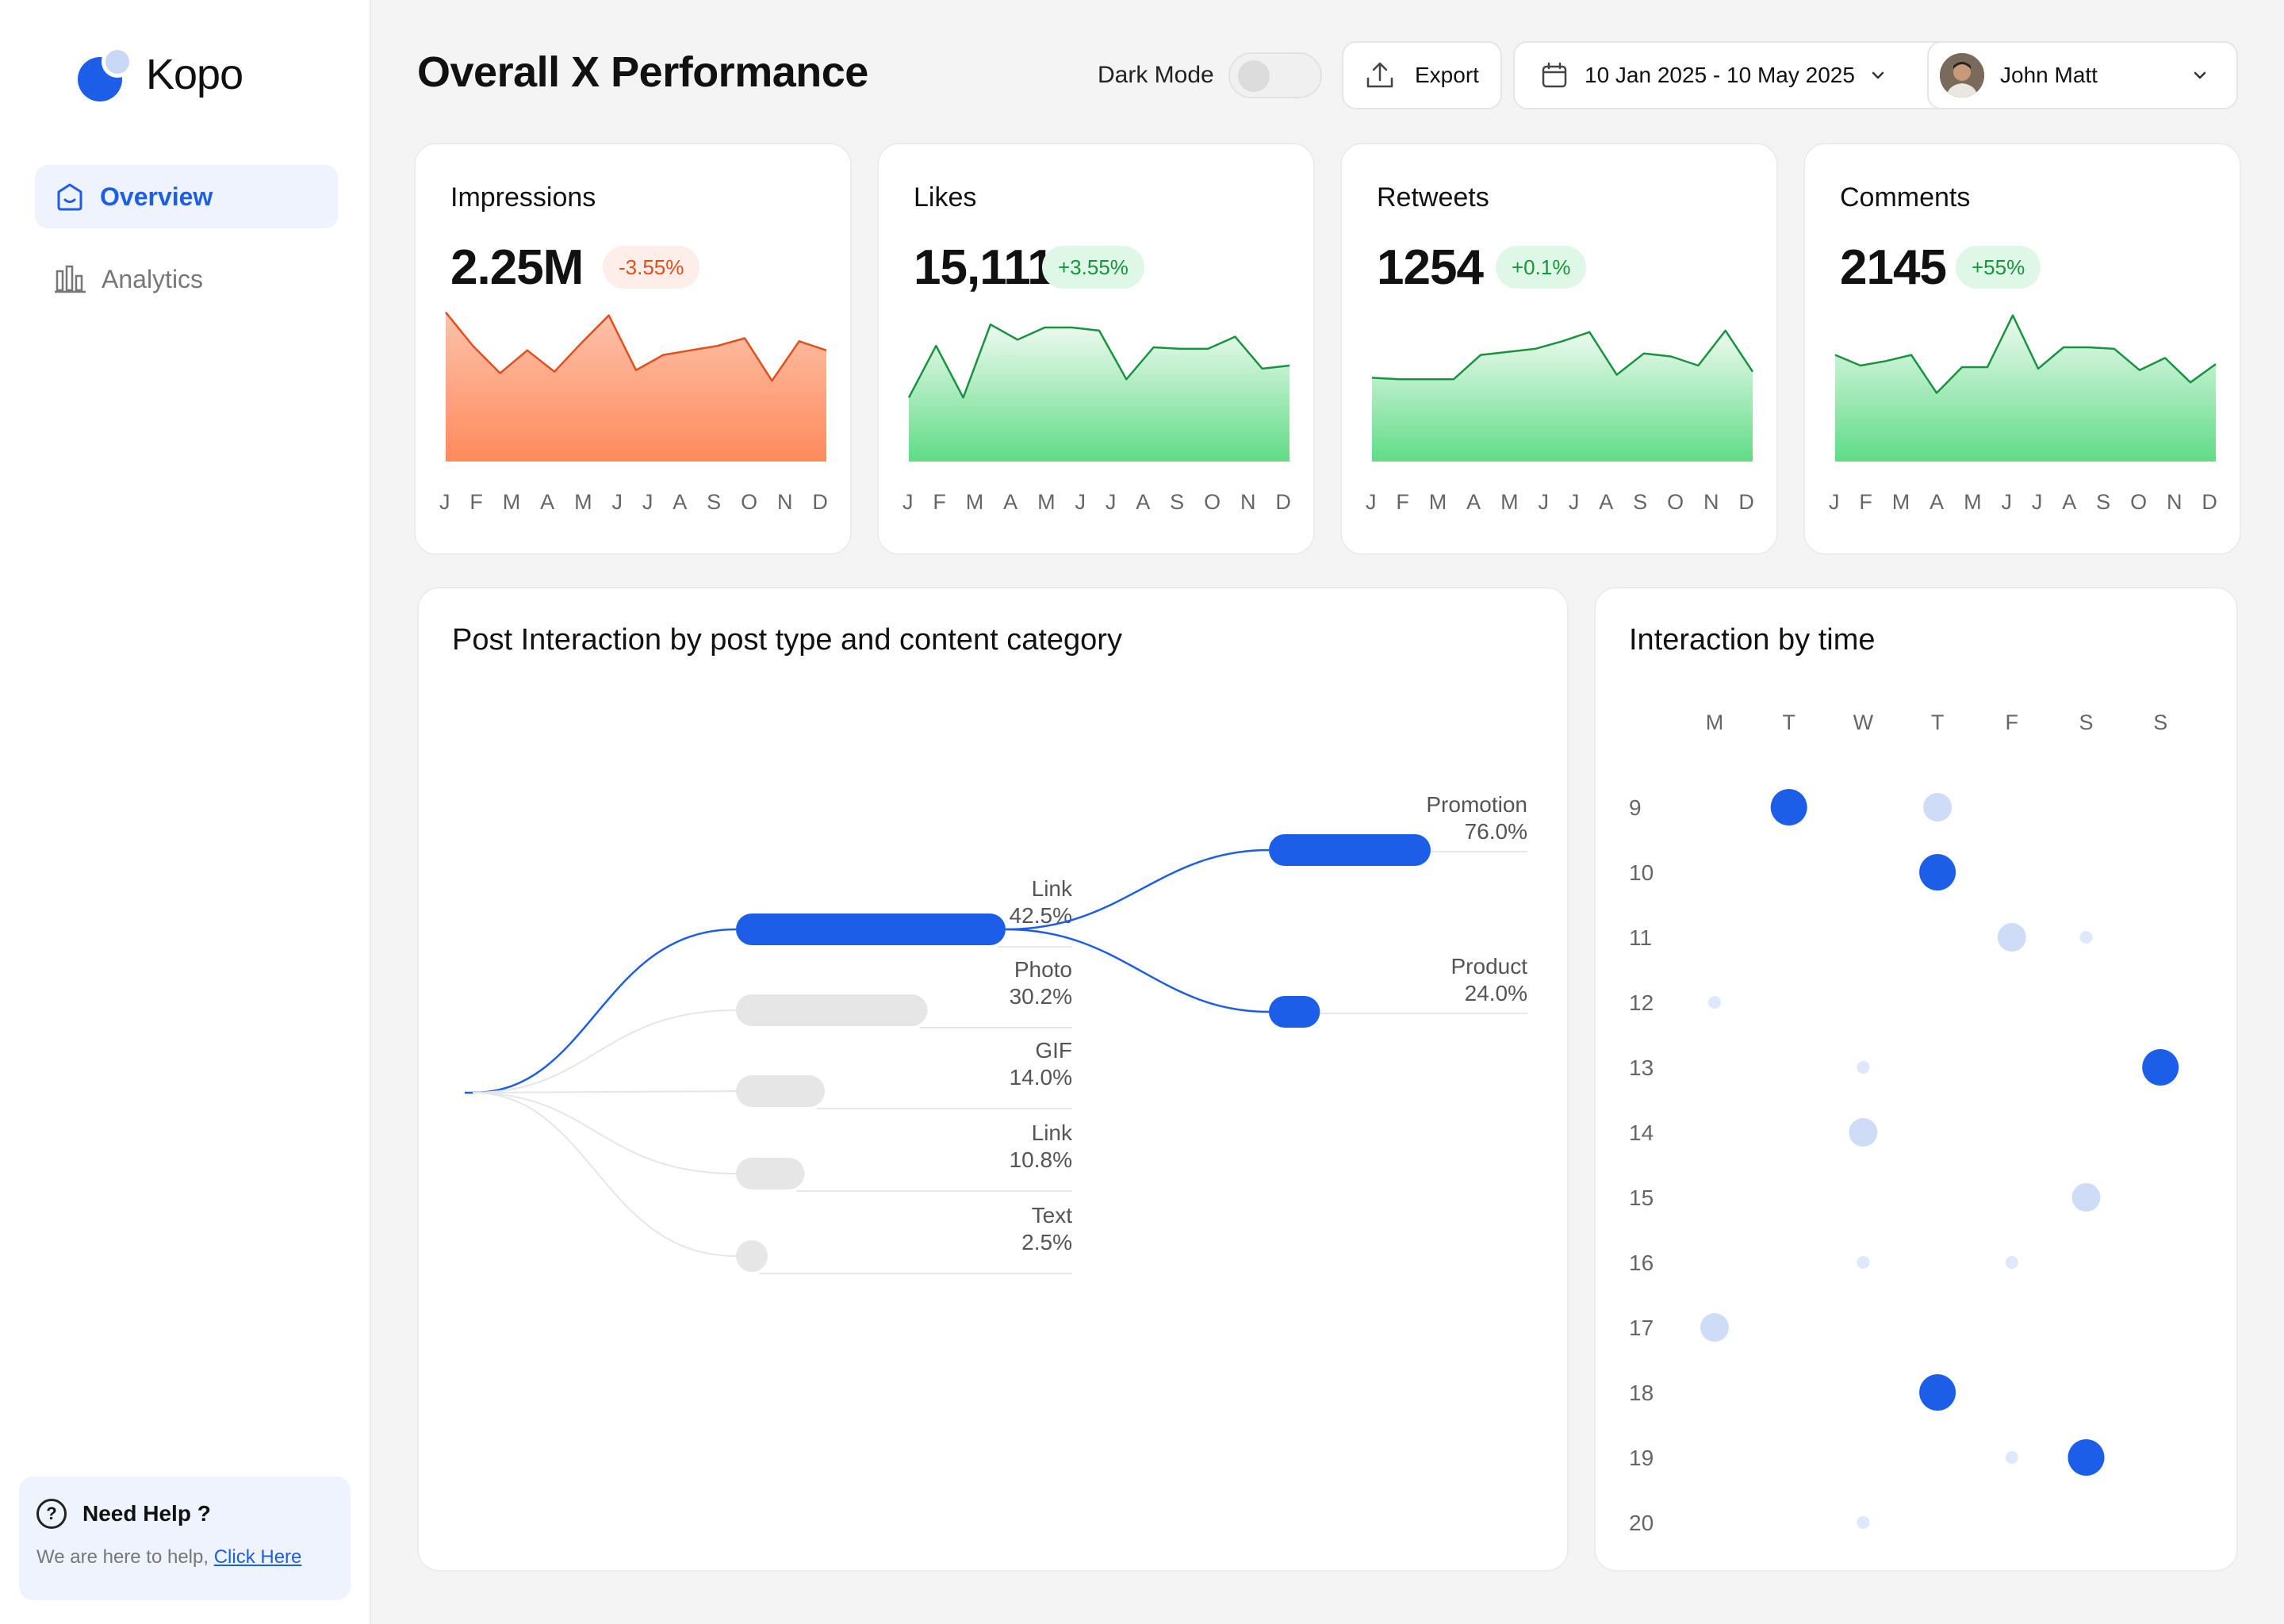  What do you see at coordinates (517, 267) in the screenshot?
I see `kpi-value: 2.25M` at bounding box center [517, 267].